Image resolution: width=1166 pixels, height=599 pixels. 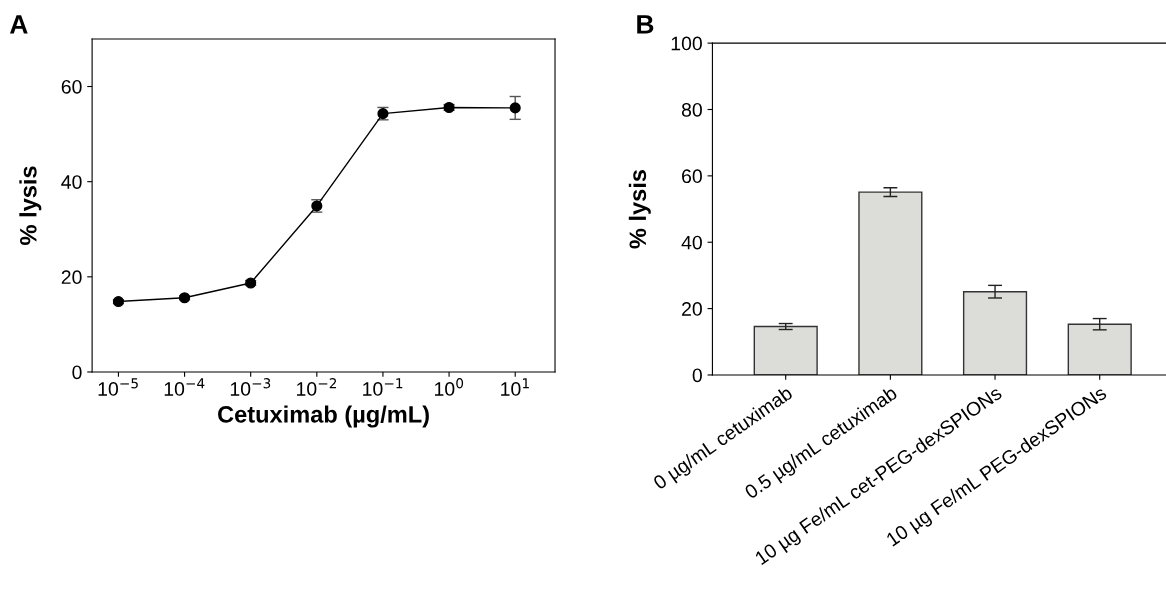 I want to click on x-tick-label: 10$^{−5}$, so click(x=118, y=387).